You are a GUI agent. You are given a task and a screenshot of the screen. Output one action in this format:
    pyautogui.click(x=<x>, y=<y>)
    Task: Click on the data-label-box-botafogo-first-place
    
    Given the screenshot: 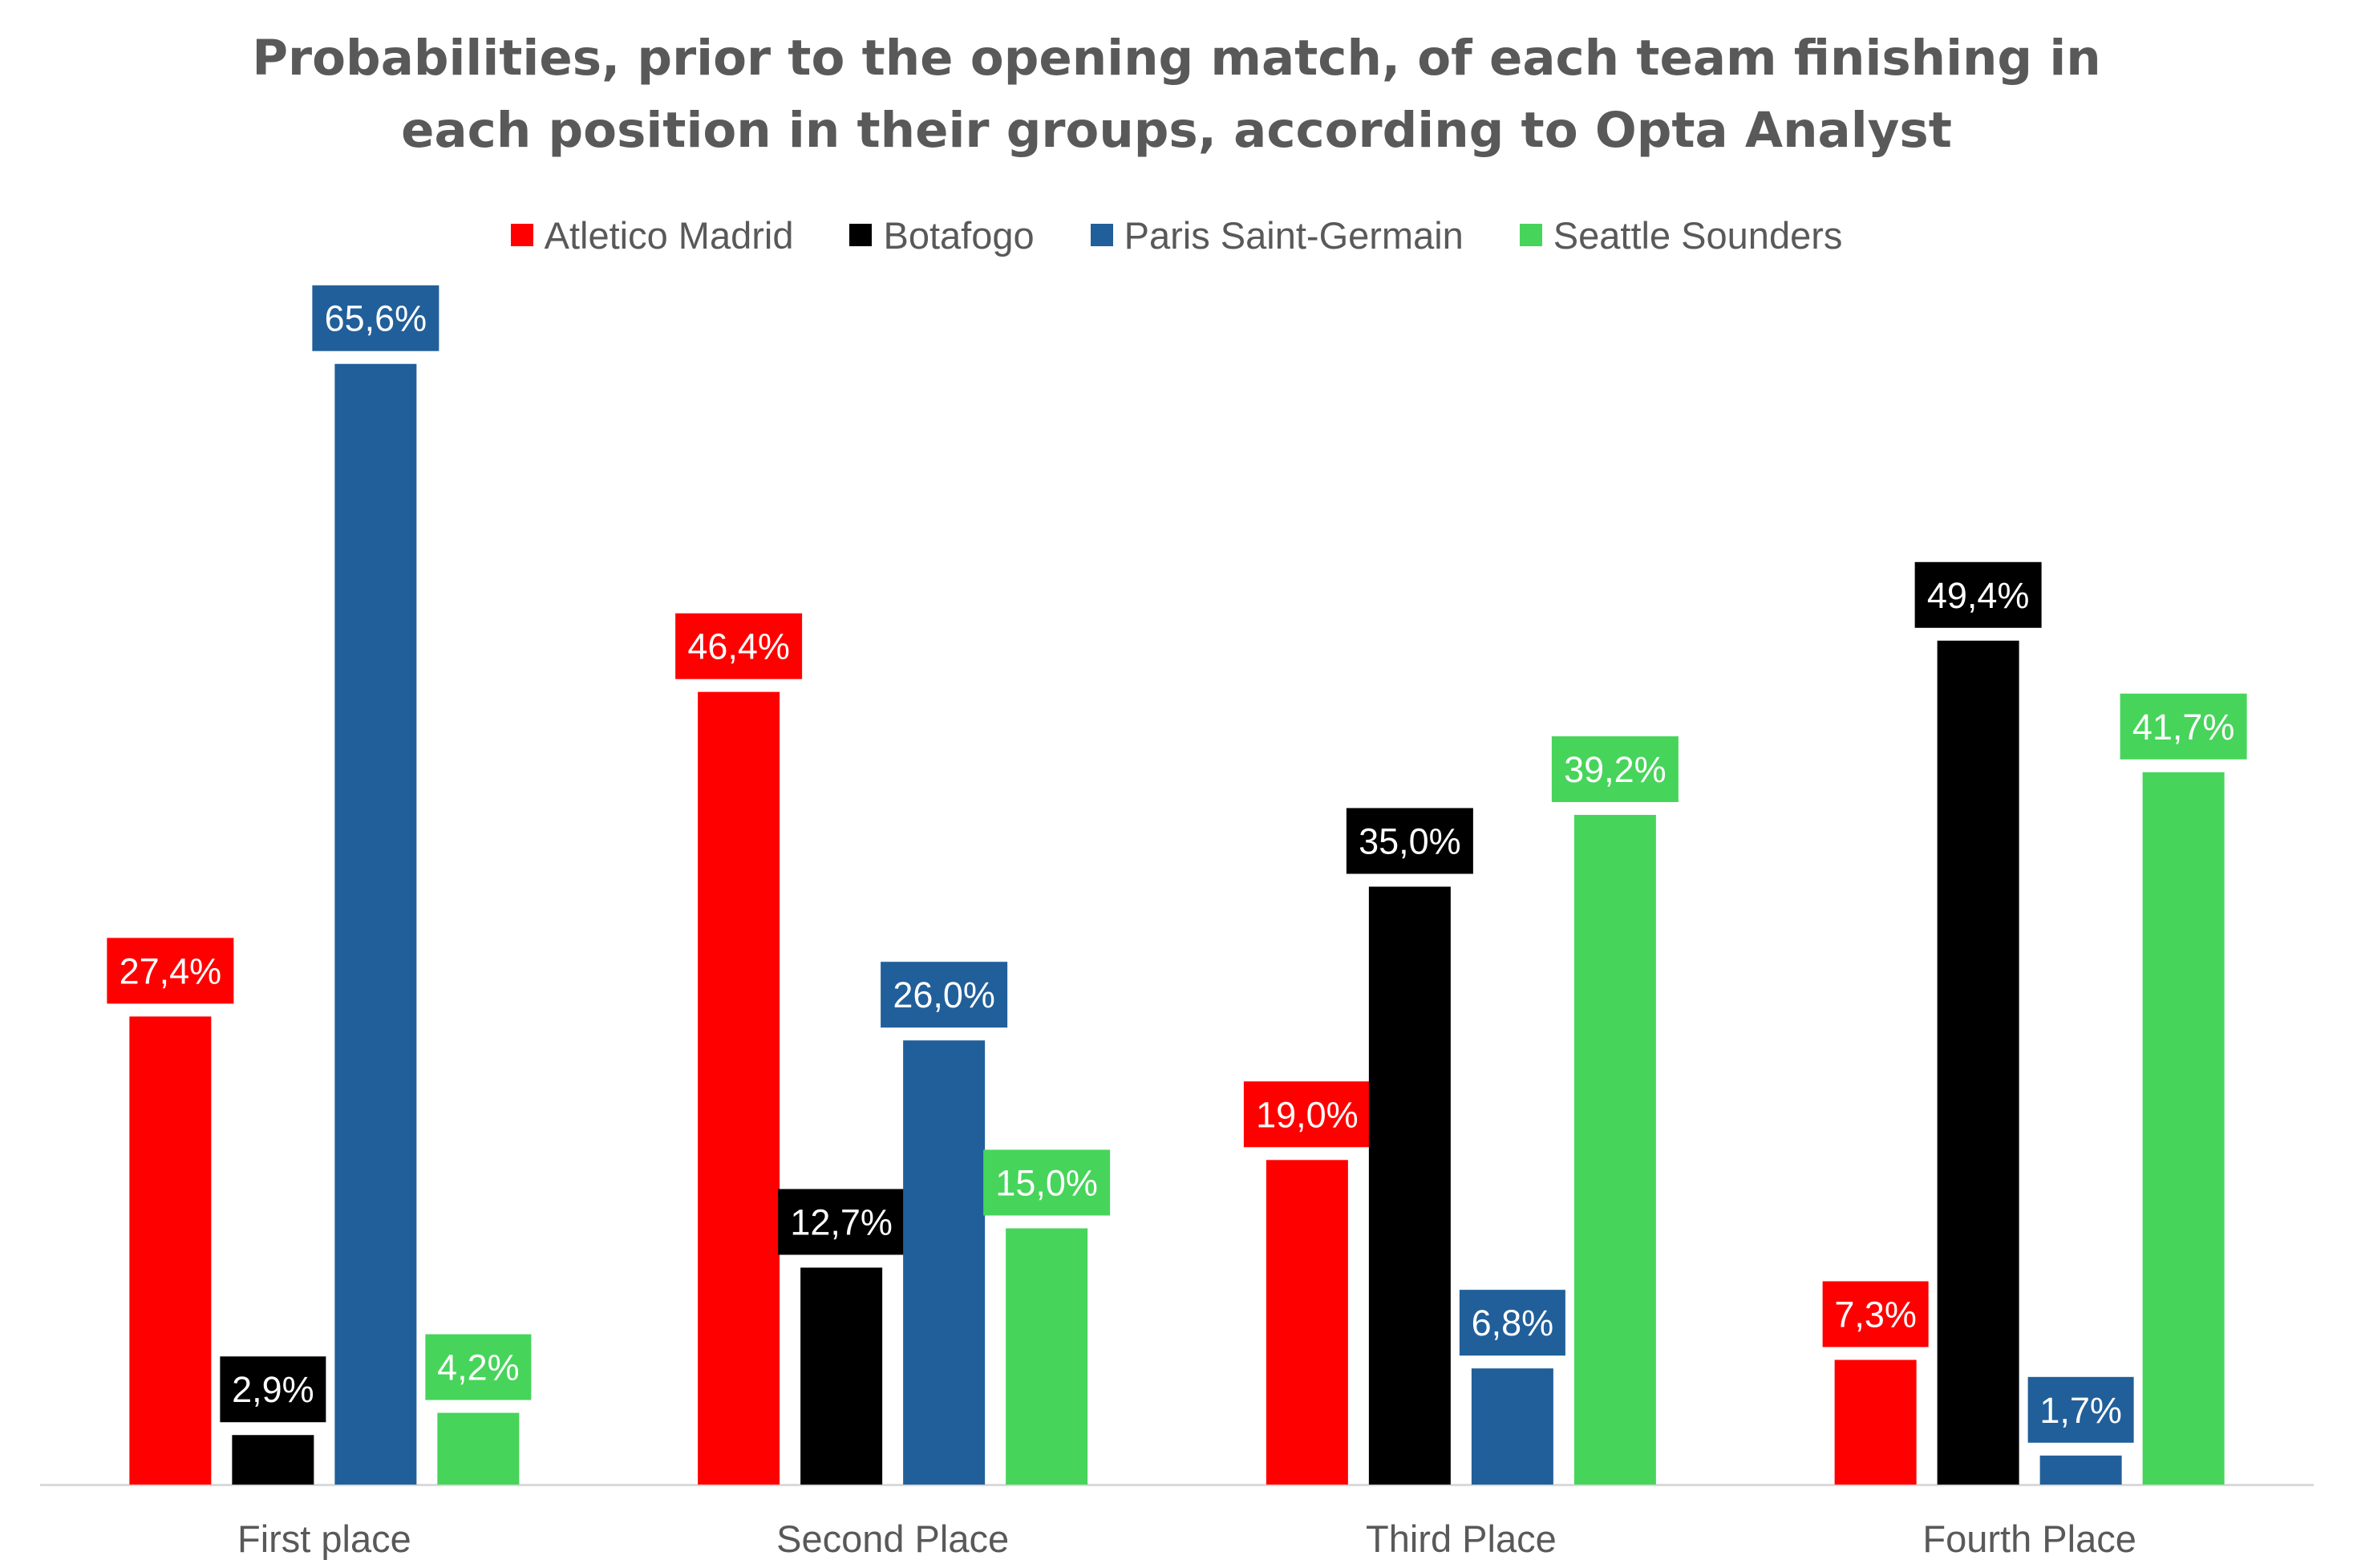 What is the action you would take?
    pyautogui.click(x=273, y=1390)
    